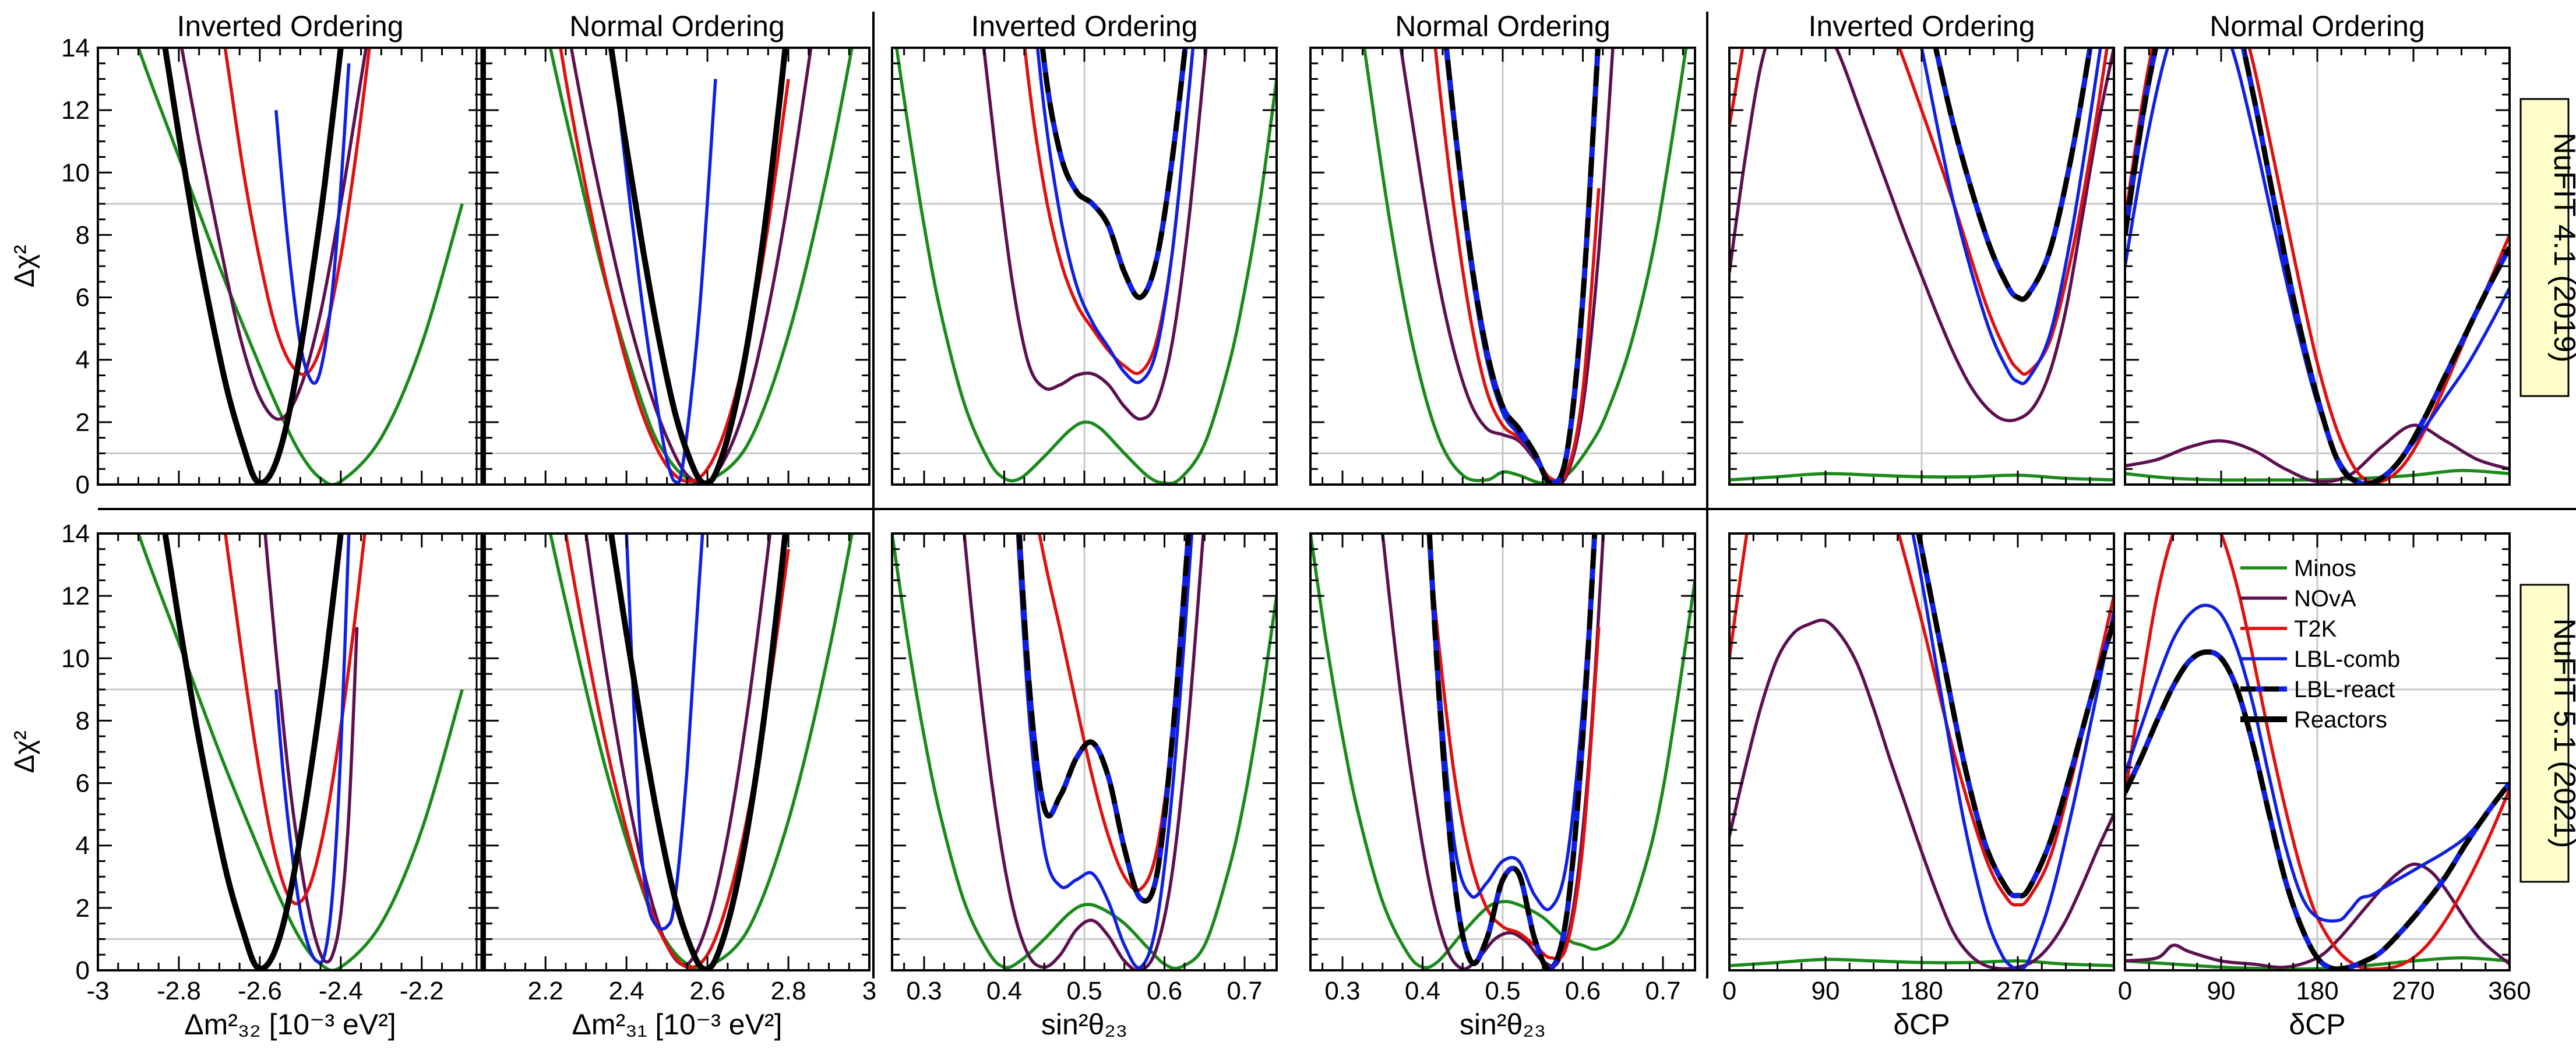 The width and height of the screenshot is (2576, 1060). What do you see at coordinates (1084, 1024) in the screenshot?
I see `x-axis-label: sin²θ₂₃` at bounding box center [1084, 1024].